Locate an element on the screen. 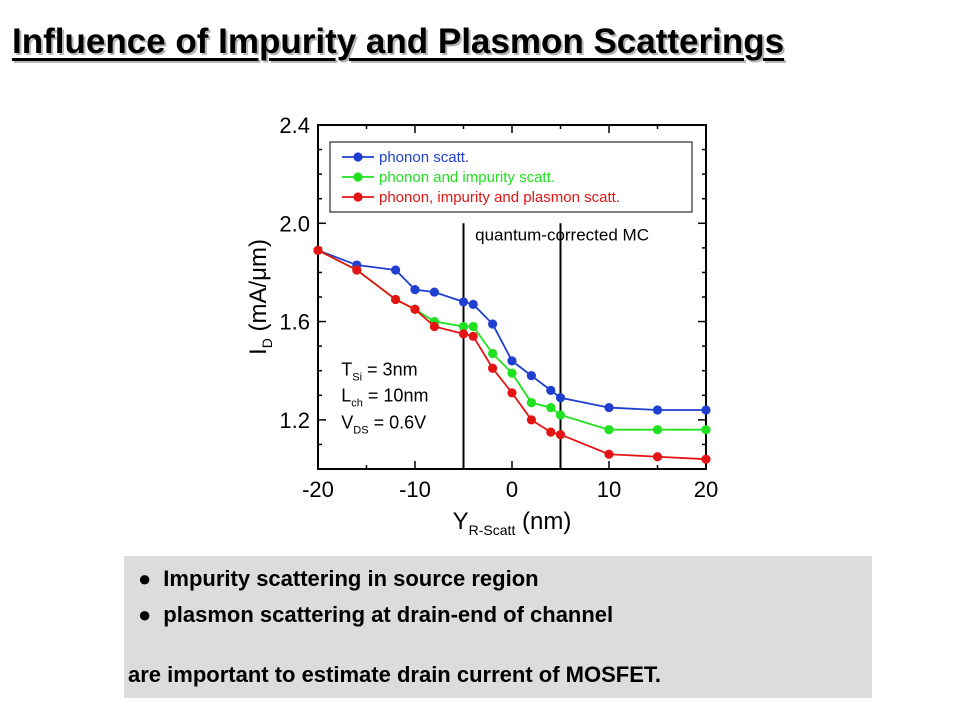 The height and width of the screenshot is (720, 960). y-tick-label: 1.6 is located at coordinates (294, 322).